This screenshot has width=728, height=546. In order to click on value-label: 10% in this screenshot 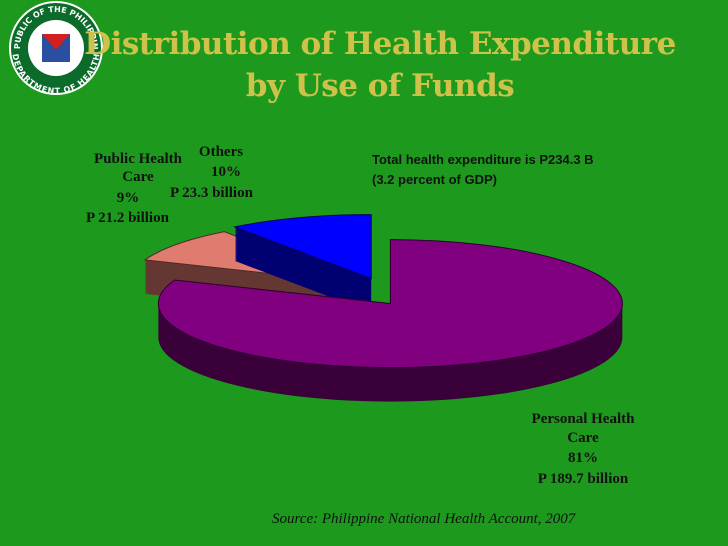, I will do `click(226, 172)`.